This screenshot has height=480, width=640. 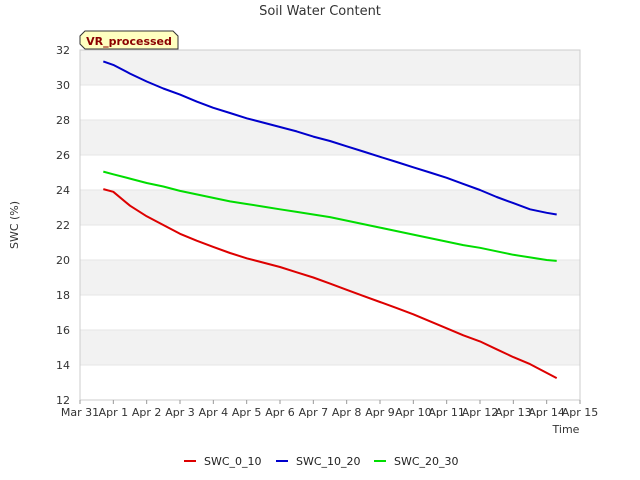 I want to click on x-tick-label: Apr 10, so click(x=413, y=412).